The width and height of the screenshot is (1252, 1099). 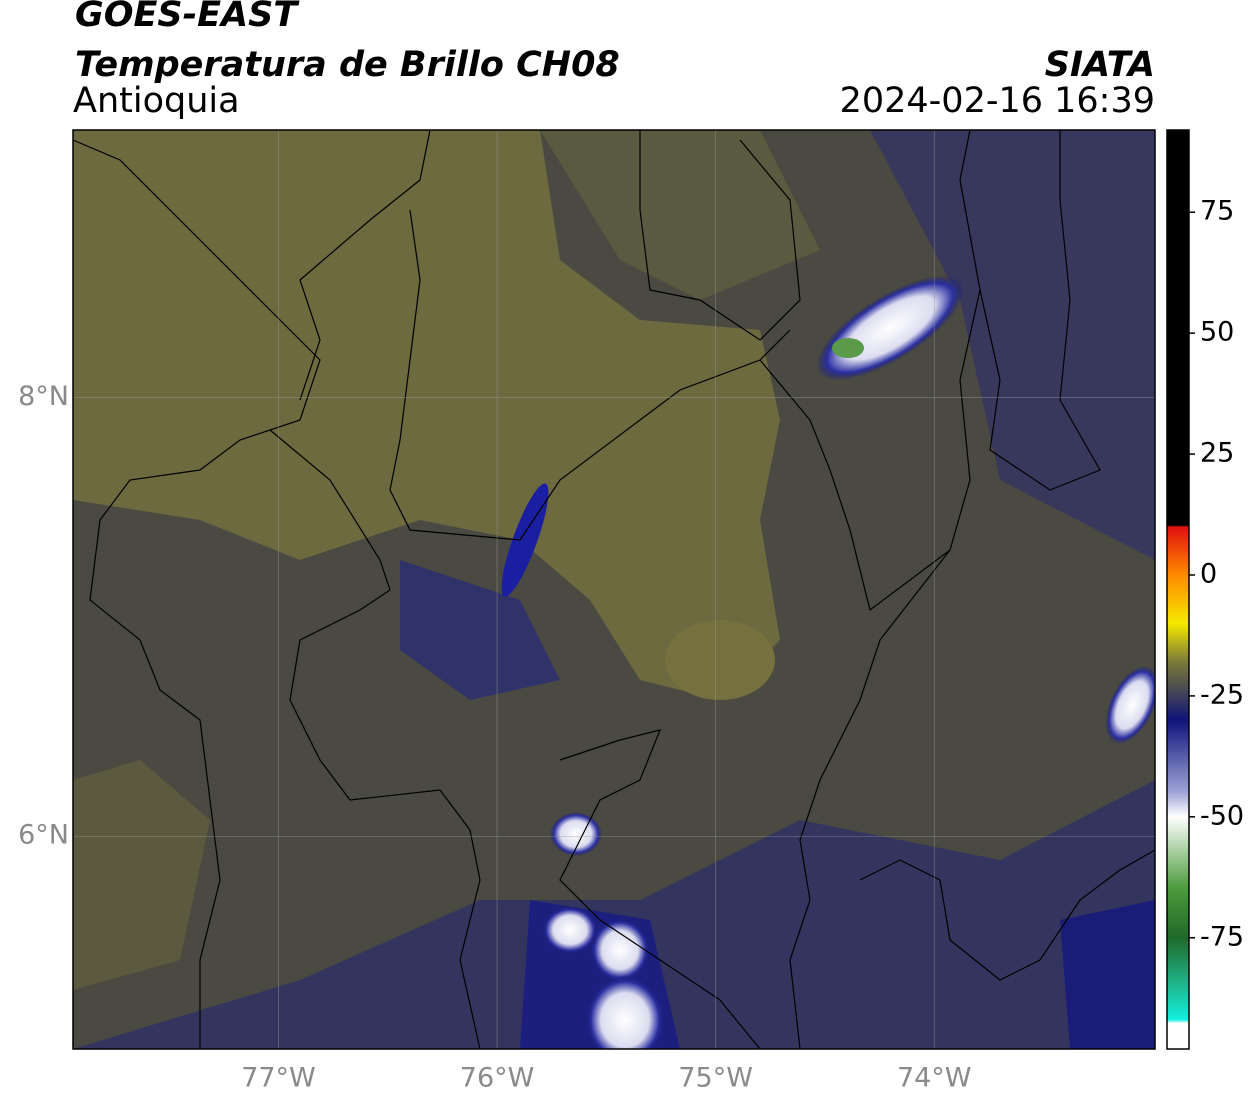 I want to click on y-tick-label: 8°N, so click(x=43, y=396).